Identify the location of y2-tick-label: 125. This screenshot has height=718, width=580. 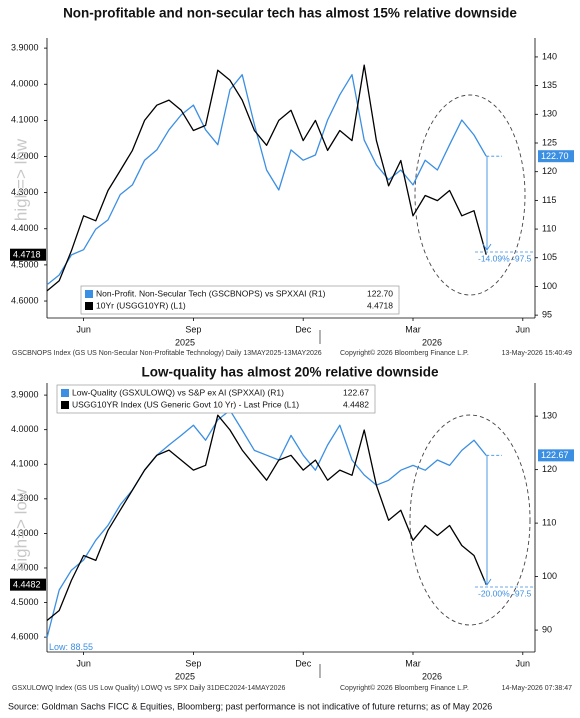
(549, 142).